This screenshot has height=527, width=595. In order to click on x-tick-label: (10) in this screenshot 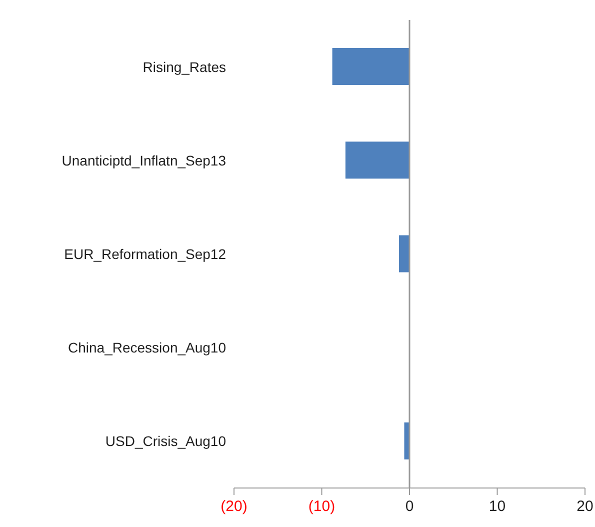, I will do `click(322, 506)`.